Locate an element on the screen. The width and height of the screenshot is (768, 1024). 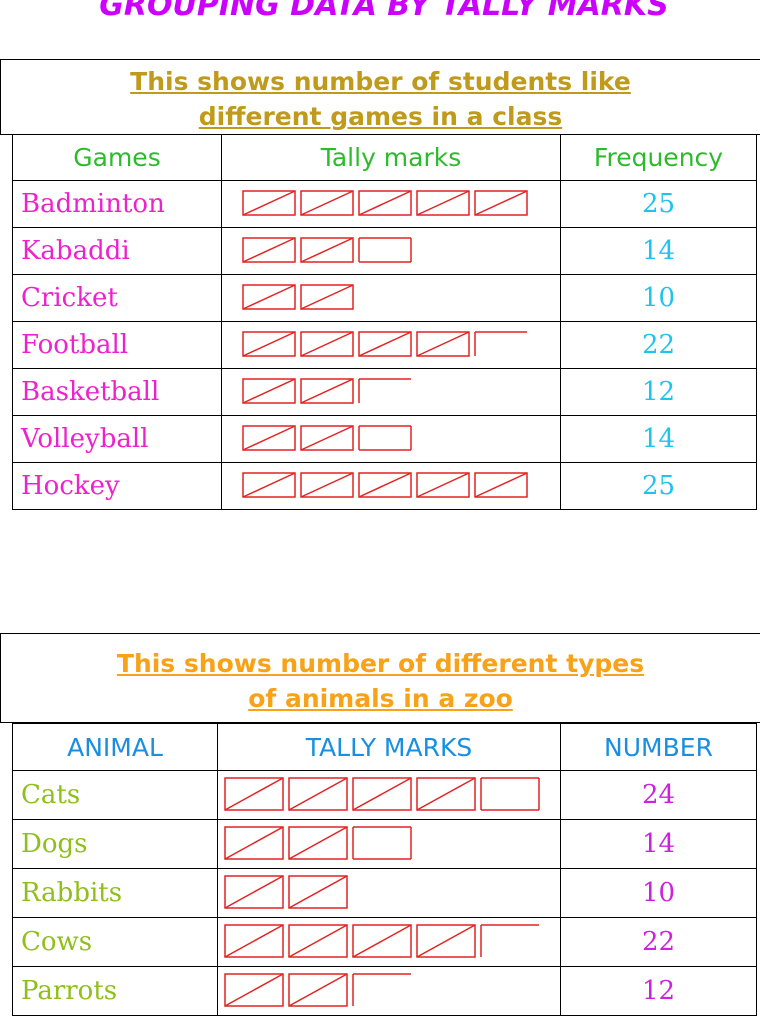
row-label: Rabbits is located at coordinates (115, 893).